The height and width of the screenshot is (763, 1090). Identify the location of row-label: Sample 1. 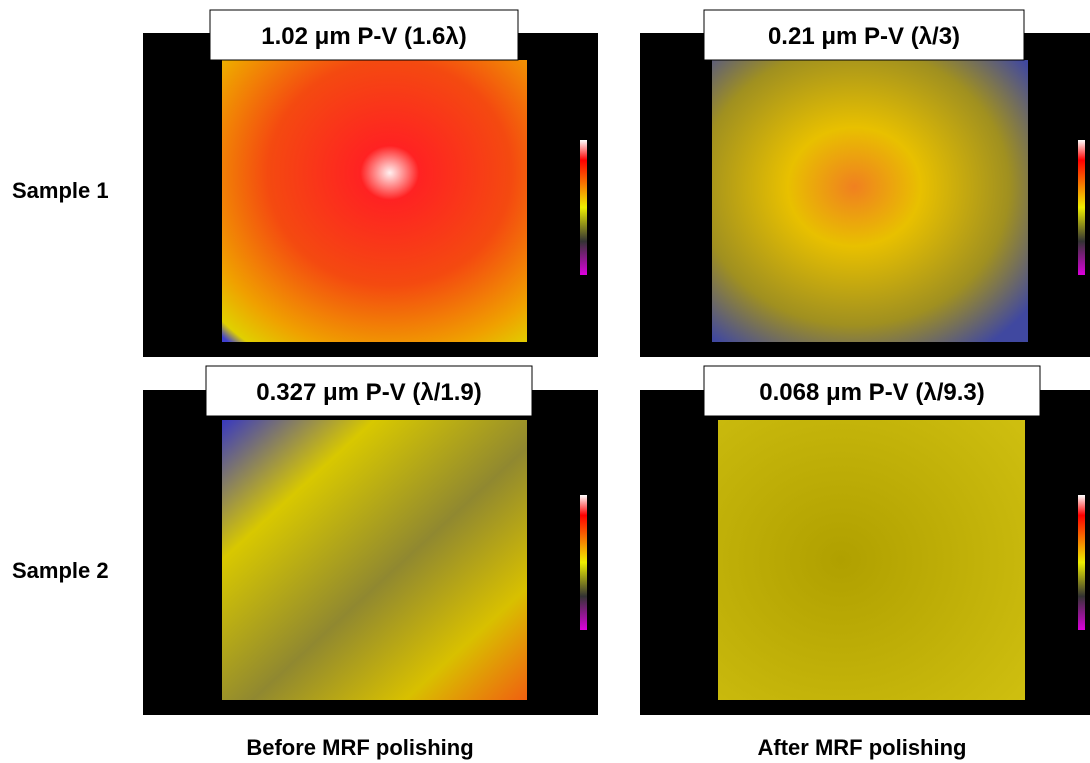
(60, 190).